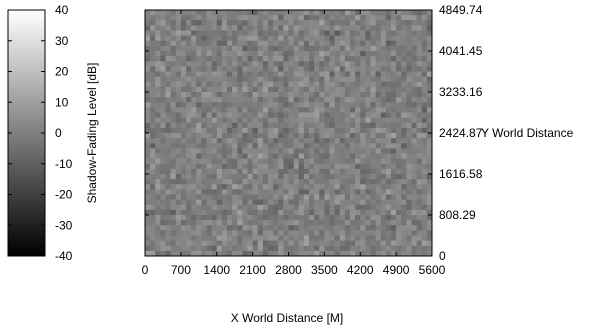 Image resolution: width=595 pixels, height=330 pixels. What do you see at coordinates (62, 102) in the screenshot?
I see `colorbar-tick-label: 10` at bounding box center [62, 102].